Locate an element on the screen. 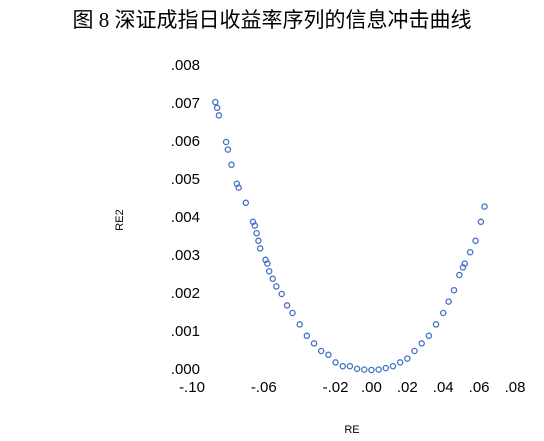 This screenshot has height=441, width=544. x-tick-label: .00 is located at coordinates (371, 387).